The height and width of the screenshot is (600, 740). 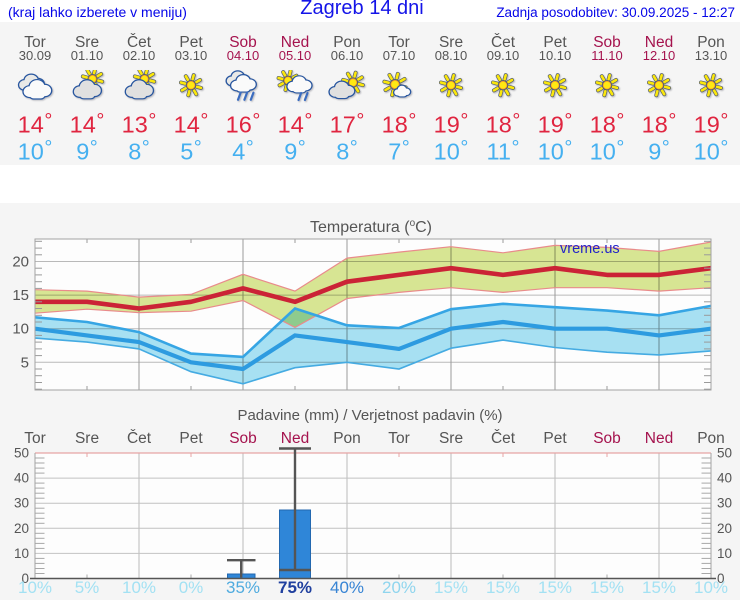 What do you see at coordinates (191, 587) in the screenshot?
I see `svg-text: 0%` at bounding box center [191, 587].